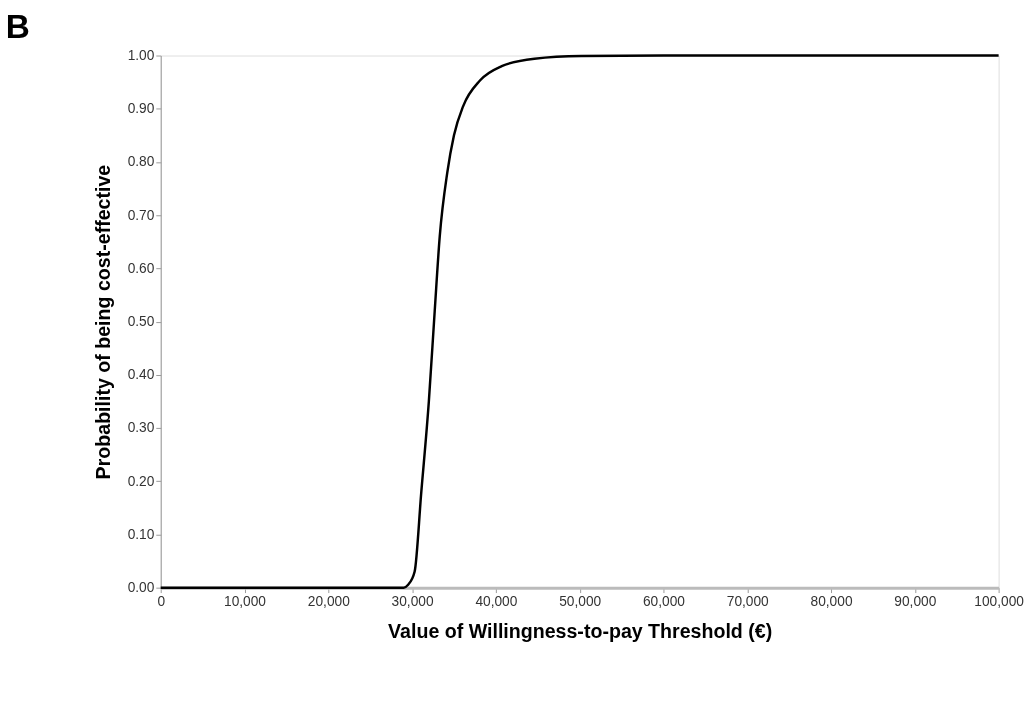 This screenshot has height=707, width=1029. What do you see at coordinates (141, 588) in the screenshot?
I see `y-tick-label: 0.00` at bounding box center [141, 588].